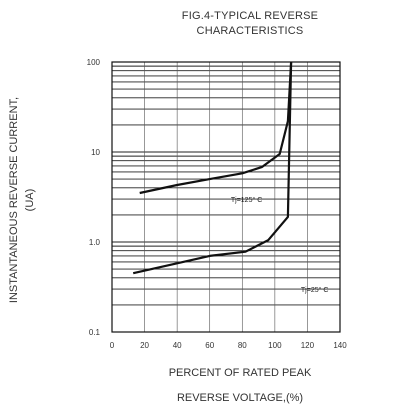 This screenshot has height=411, width=411. Describe the element at coordinates (177, 345) in the screenshot. I see `x-tick-label: 40` at that location.